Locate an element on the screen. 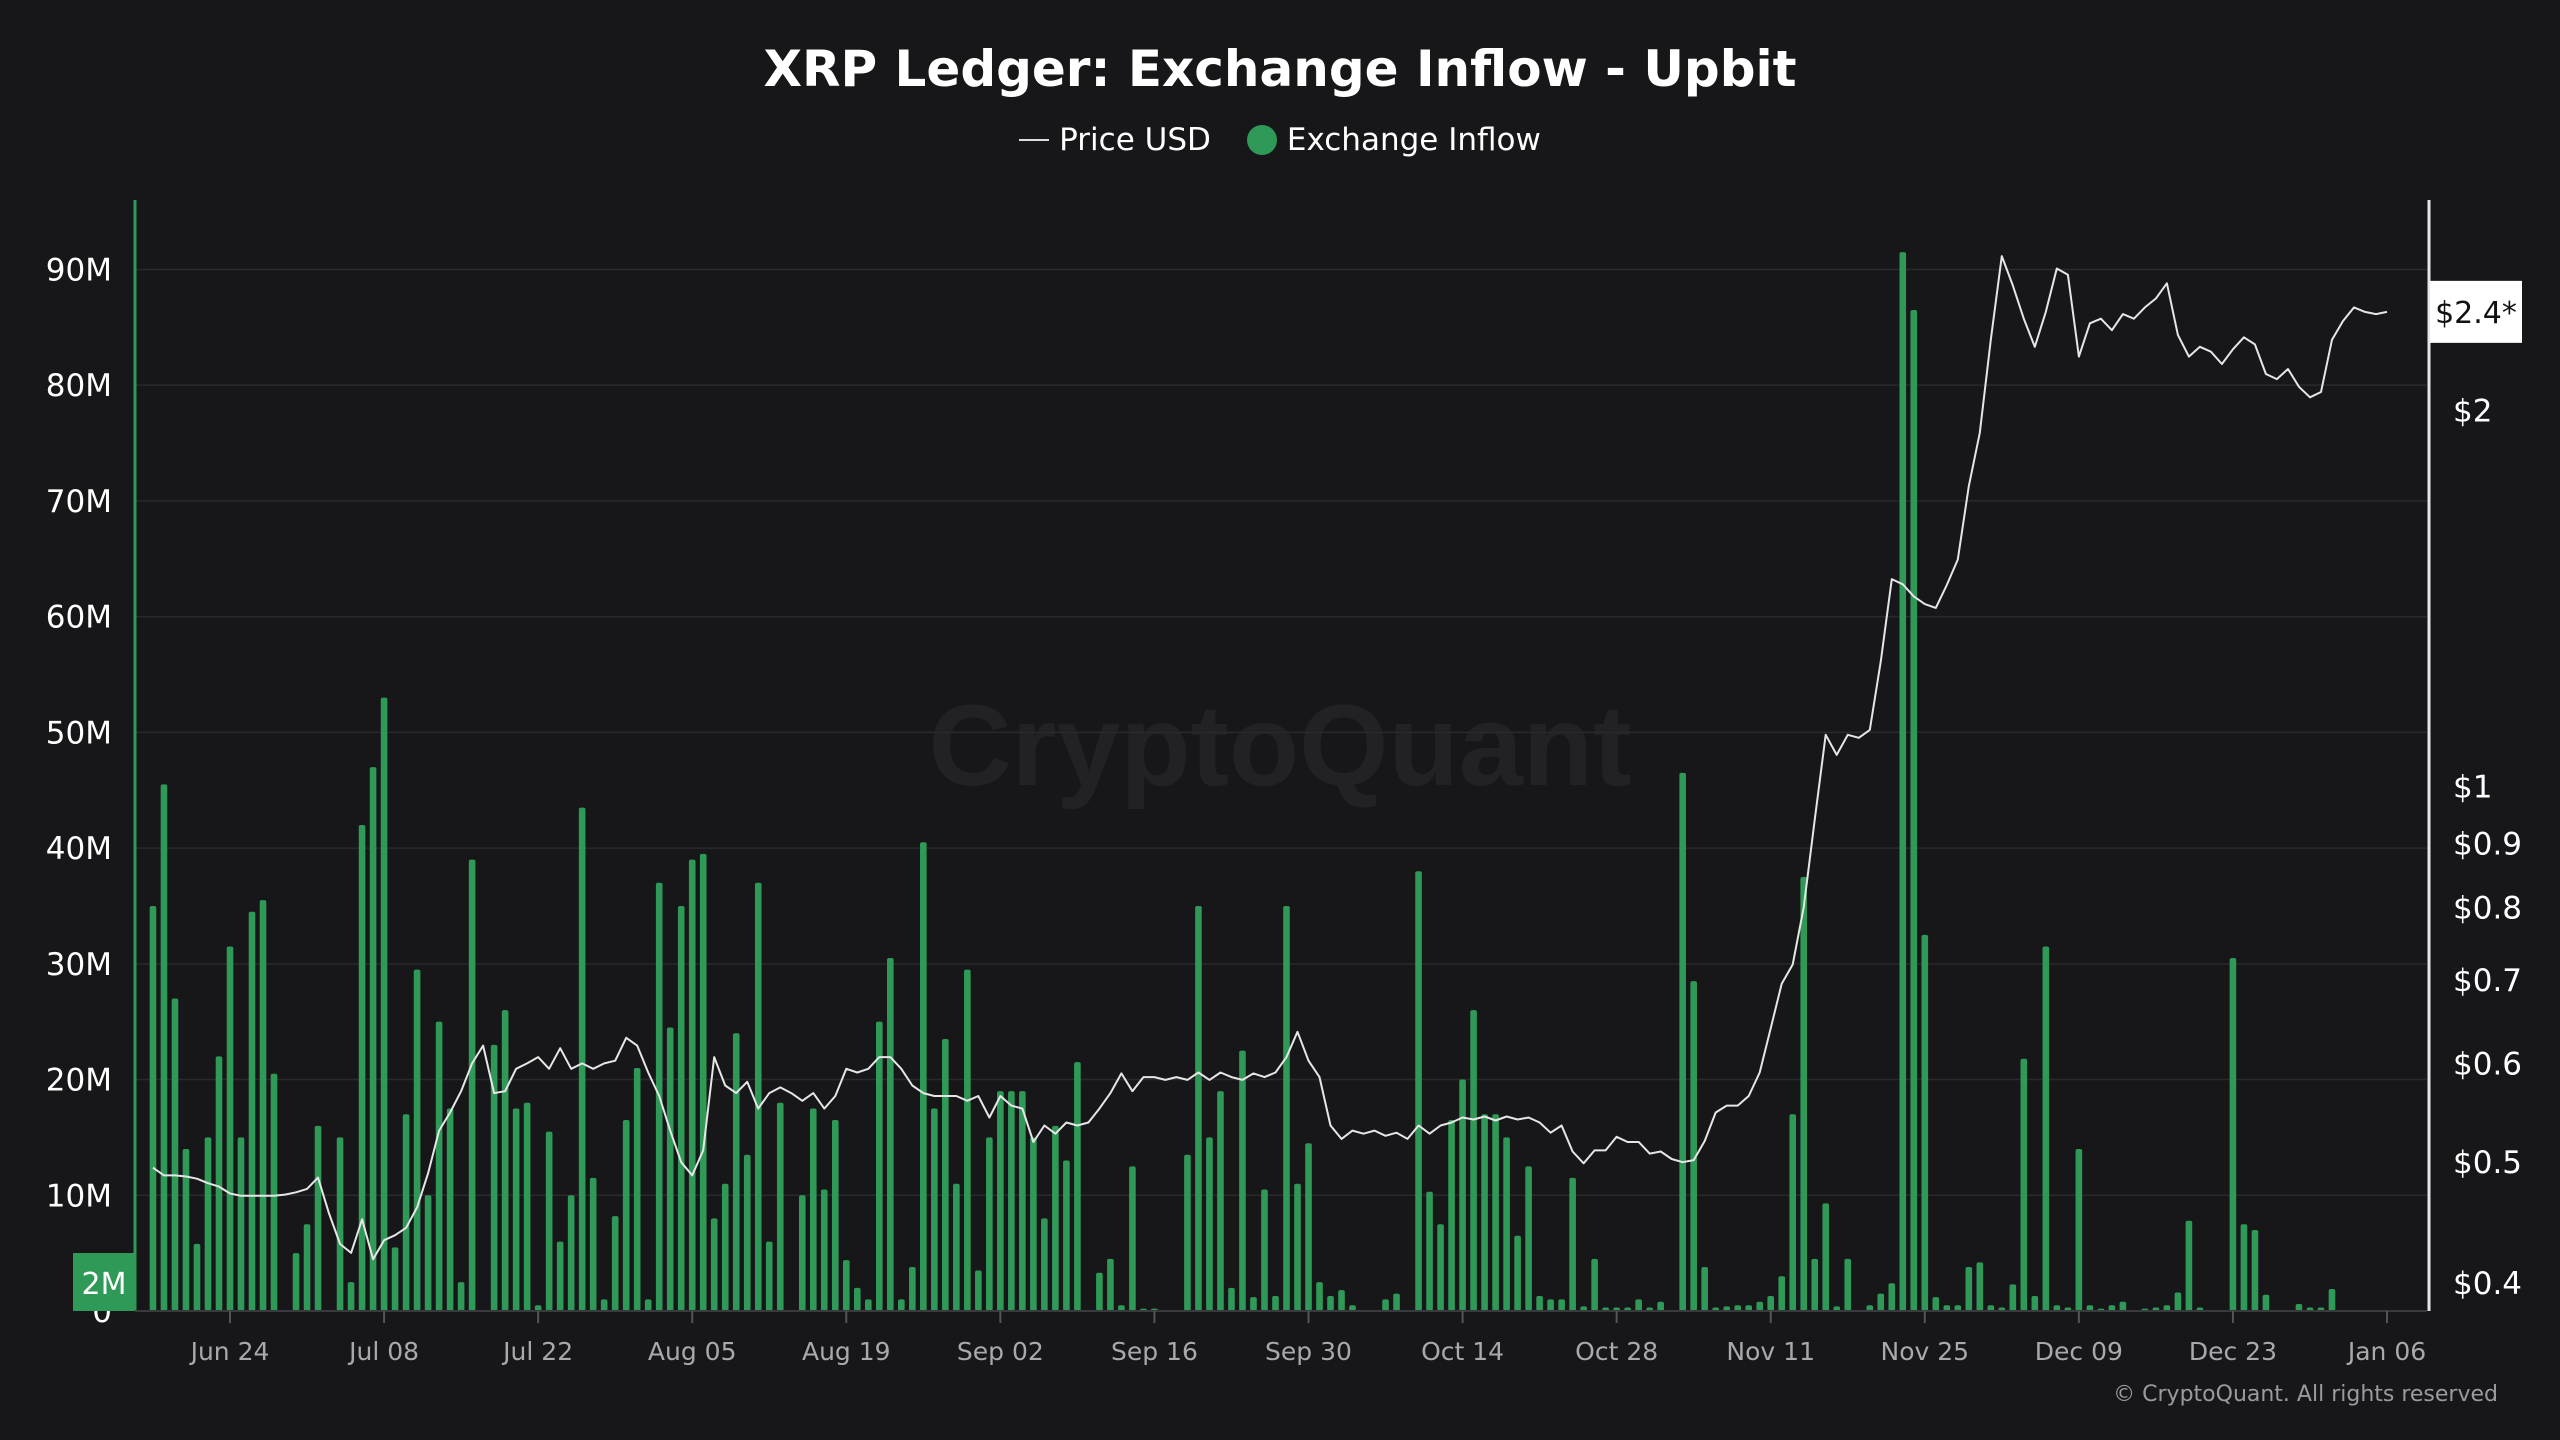  x-tick-label: Sep 02 is located at coordinates (1000, 1351).